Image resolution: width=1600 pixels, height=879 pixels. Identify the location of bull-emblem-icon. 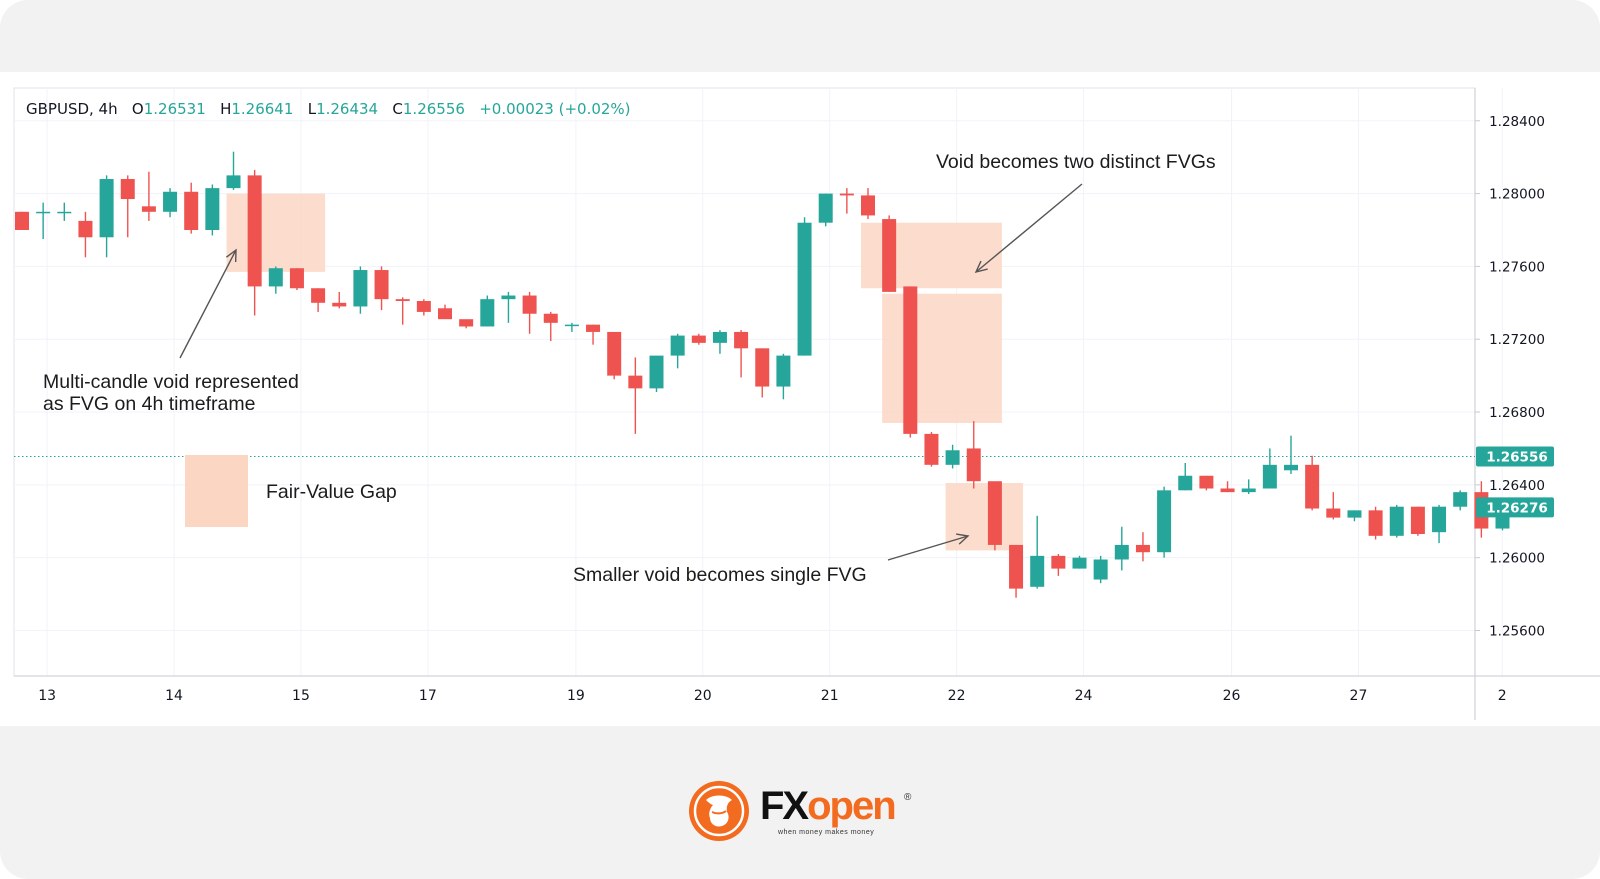
(719, 811).